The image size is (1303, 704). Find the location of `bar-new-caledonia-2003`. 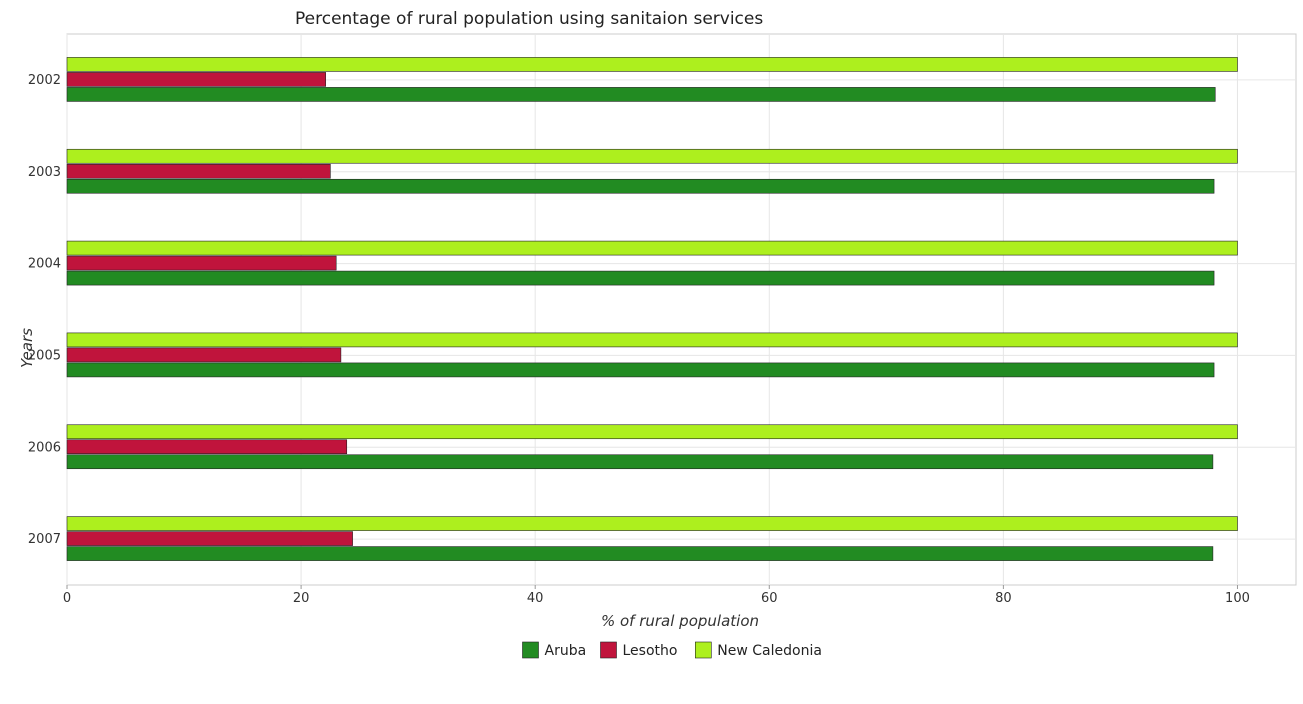

bar-new-caledonia-2003 is located at coordinates (652, 156).